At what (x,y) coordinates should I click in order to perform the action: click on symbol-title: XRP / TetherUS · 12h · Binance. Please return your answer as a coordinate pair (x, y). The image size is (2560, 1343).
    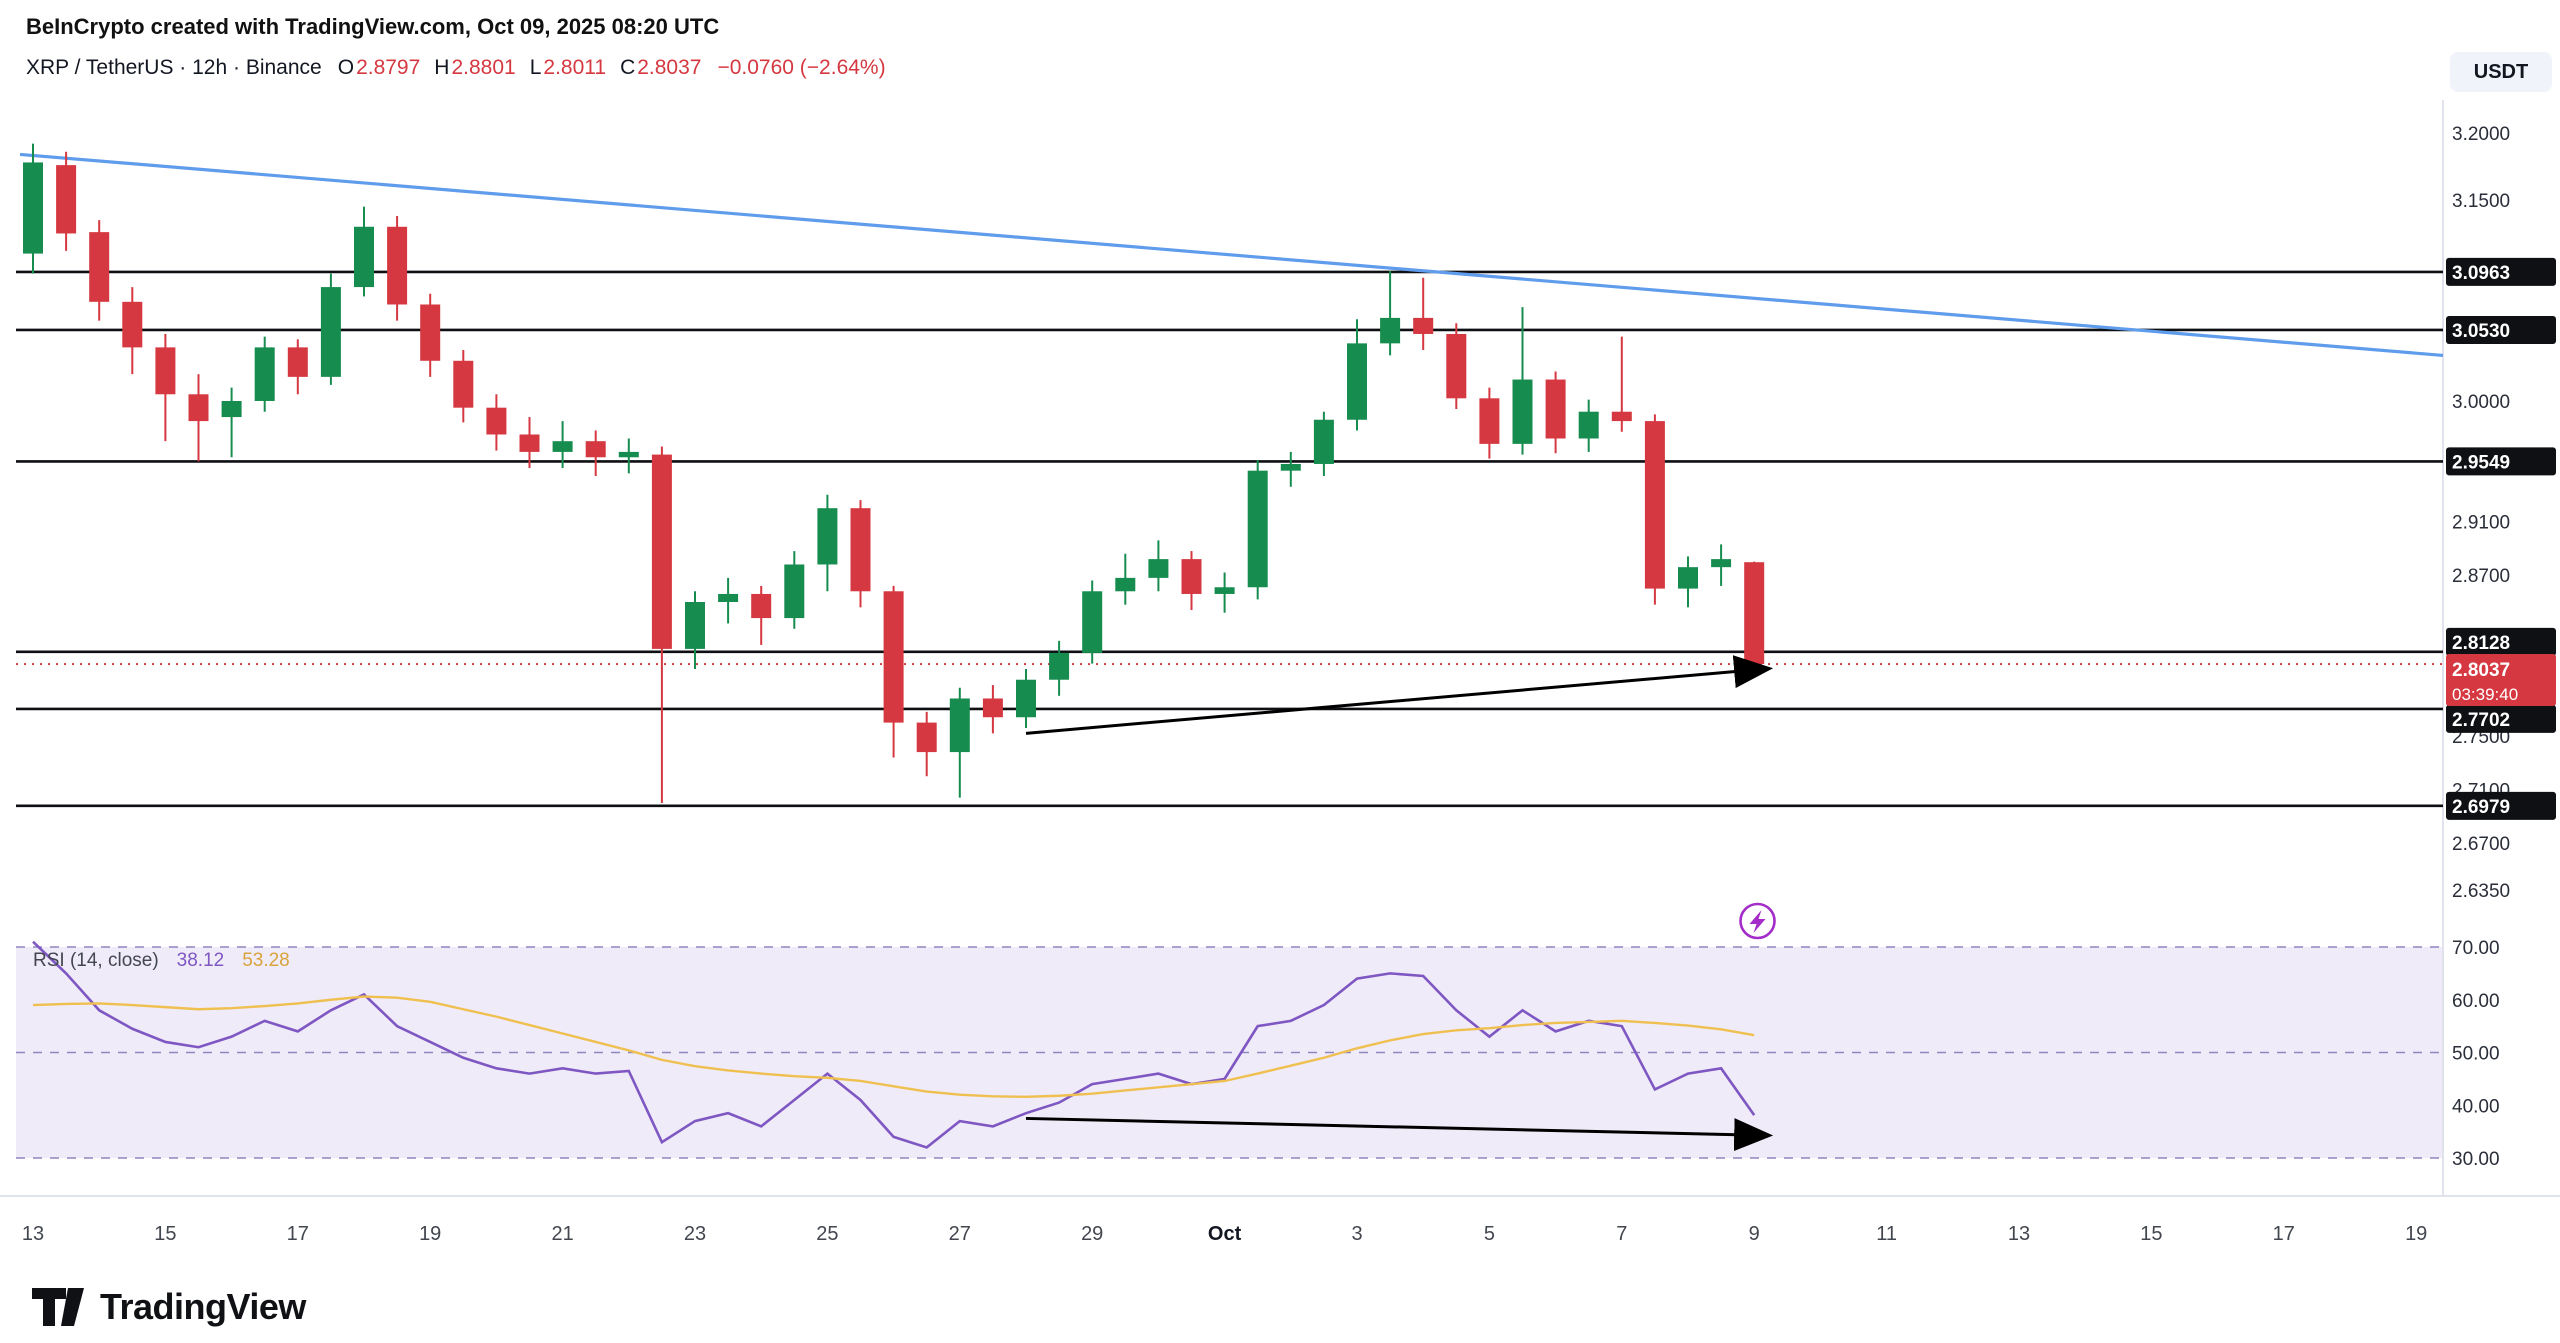
    Looking at the image, I should click on (174, 67).